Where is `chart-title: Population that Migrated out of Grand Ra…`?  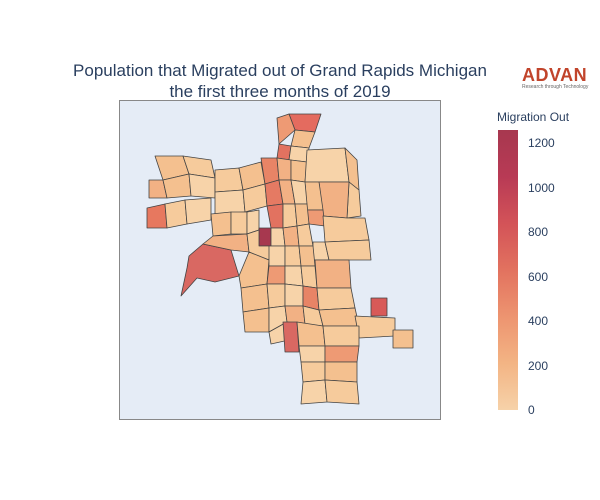 chart-title: Population that Migrated out of Grand Ra… is located at coordinates (280, 81).